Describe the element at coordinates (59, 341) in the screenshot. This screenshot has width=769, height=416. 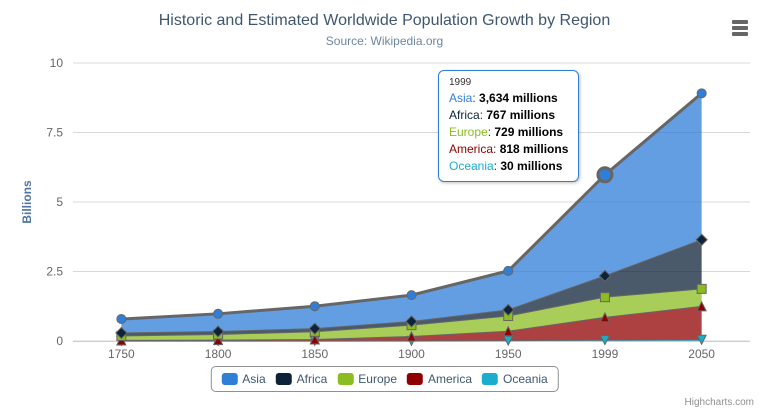
I see `y-axis-label: 0` at that location.